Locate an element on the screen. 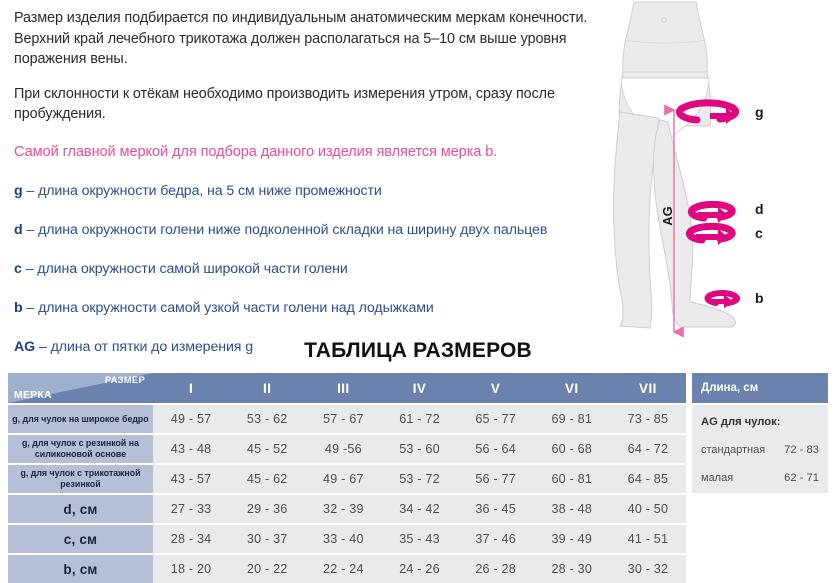 Image resolution: width=836 pixels, height=583 pixels. column-header-5: V is located at coordinates (495, 388).